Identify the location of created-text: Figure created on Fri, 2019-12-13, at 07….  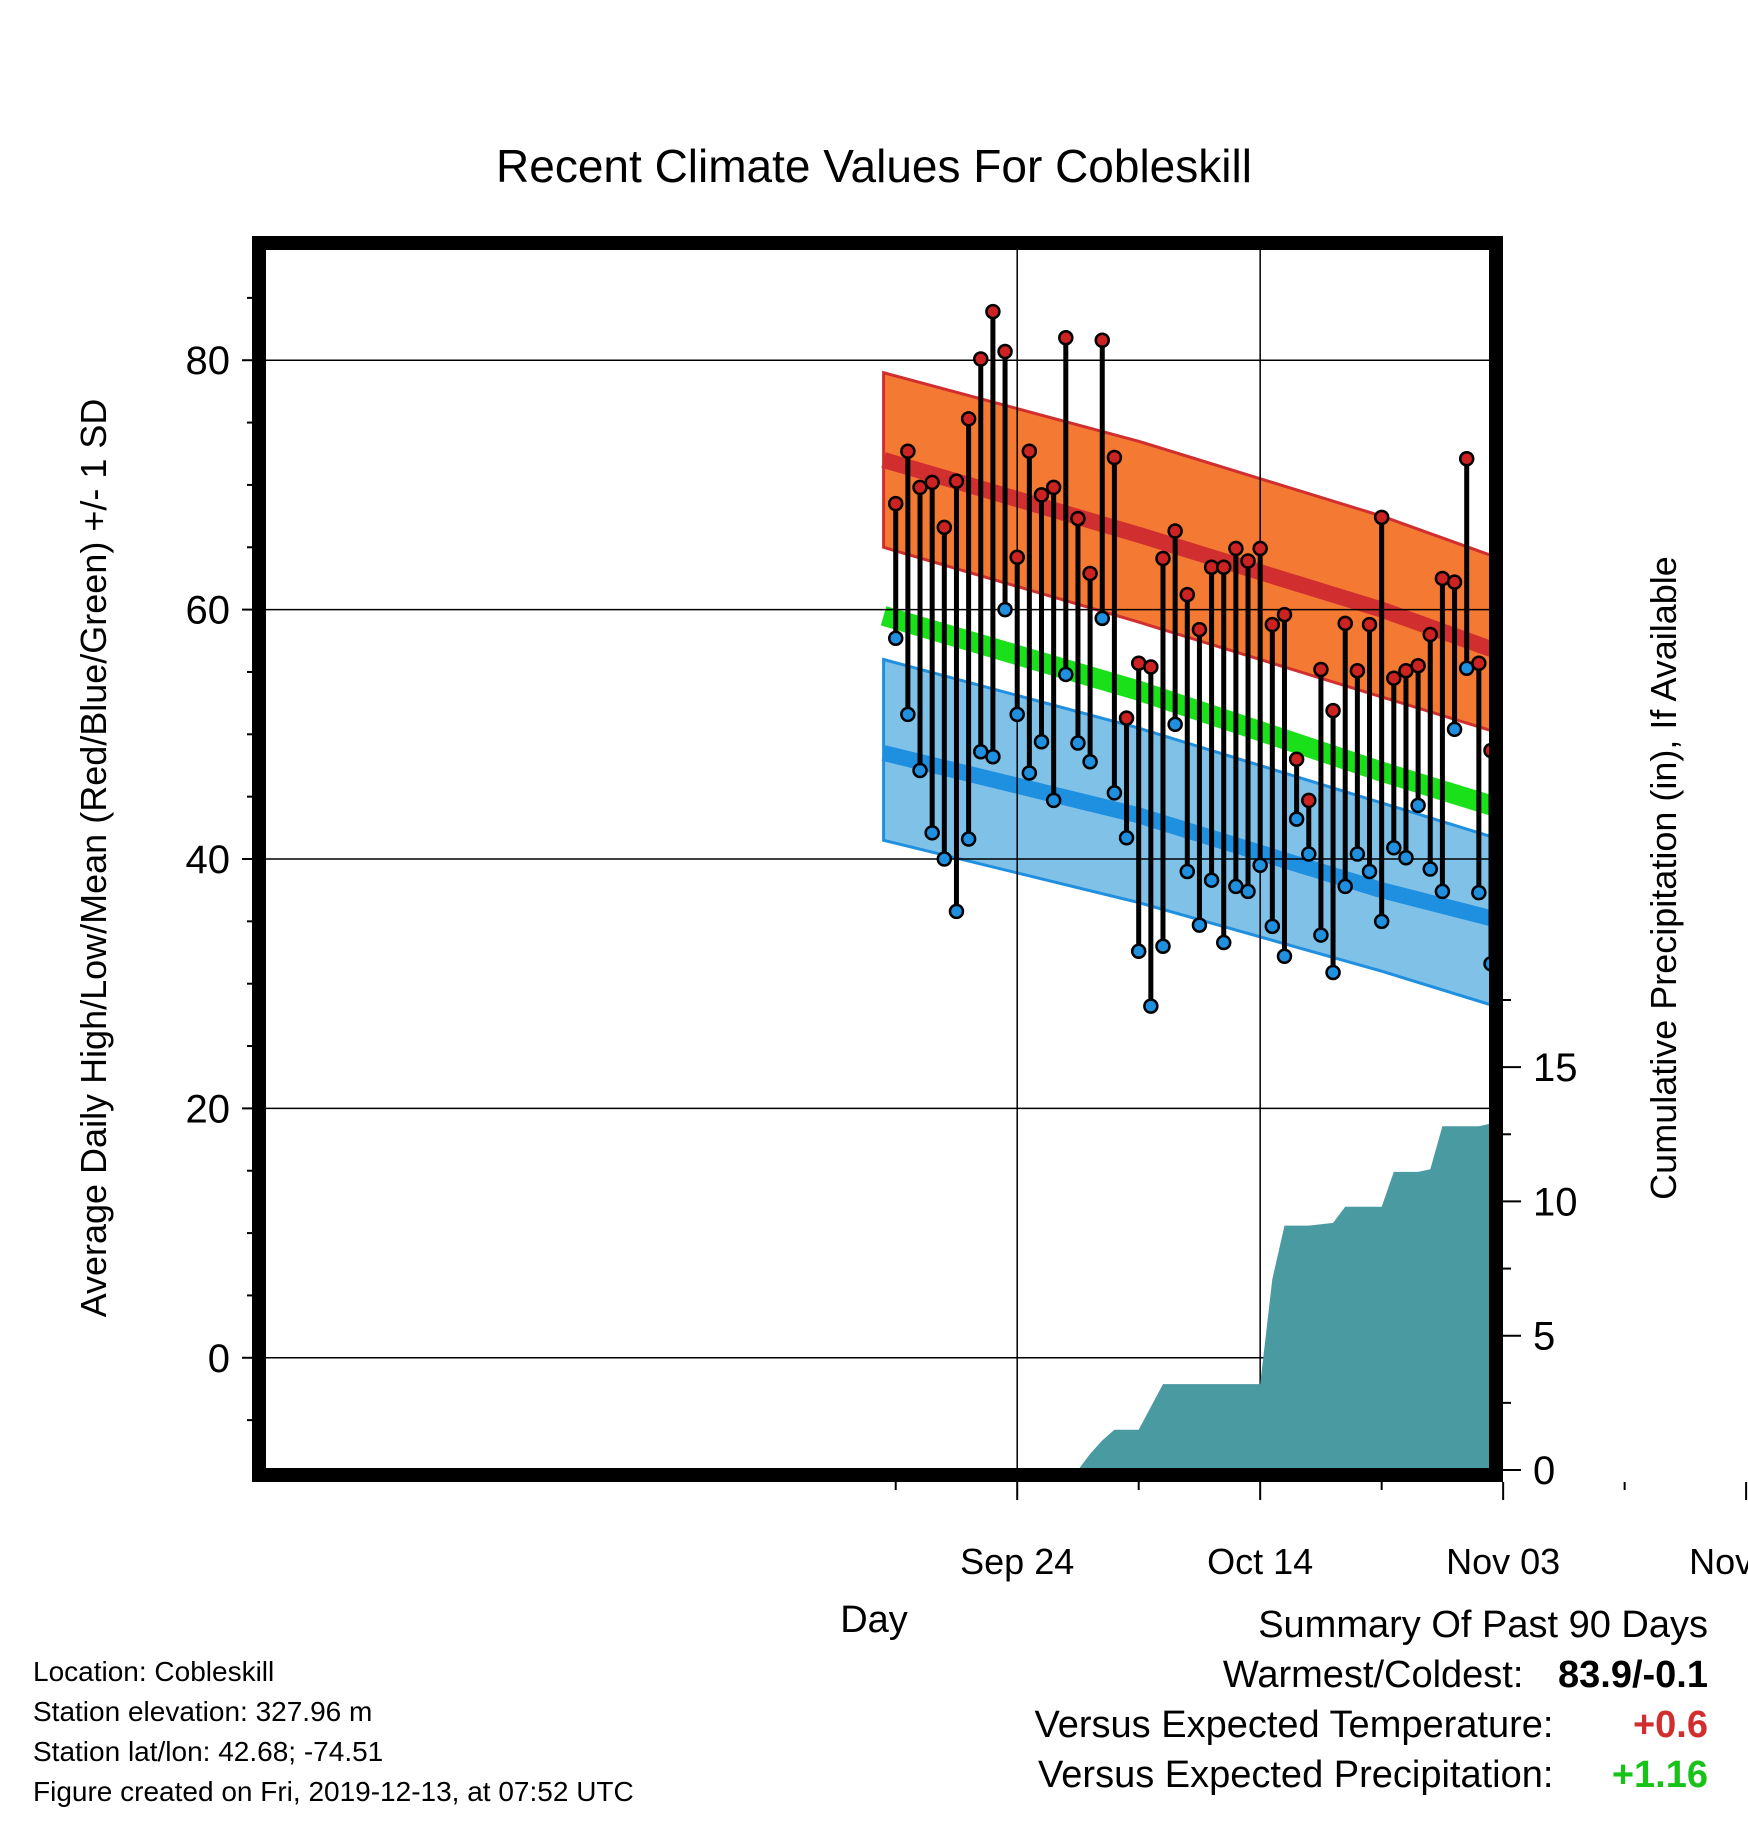
(333, 1791).